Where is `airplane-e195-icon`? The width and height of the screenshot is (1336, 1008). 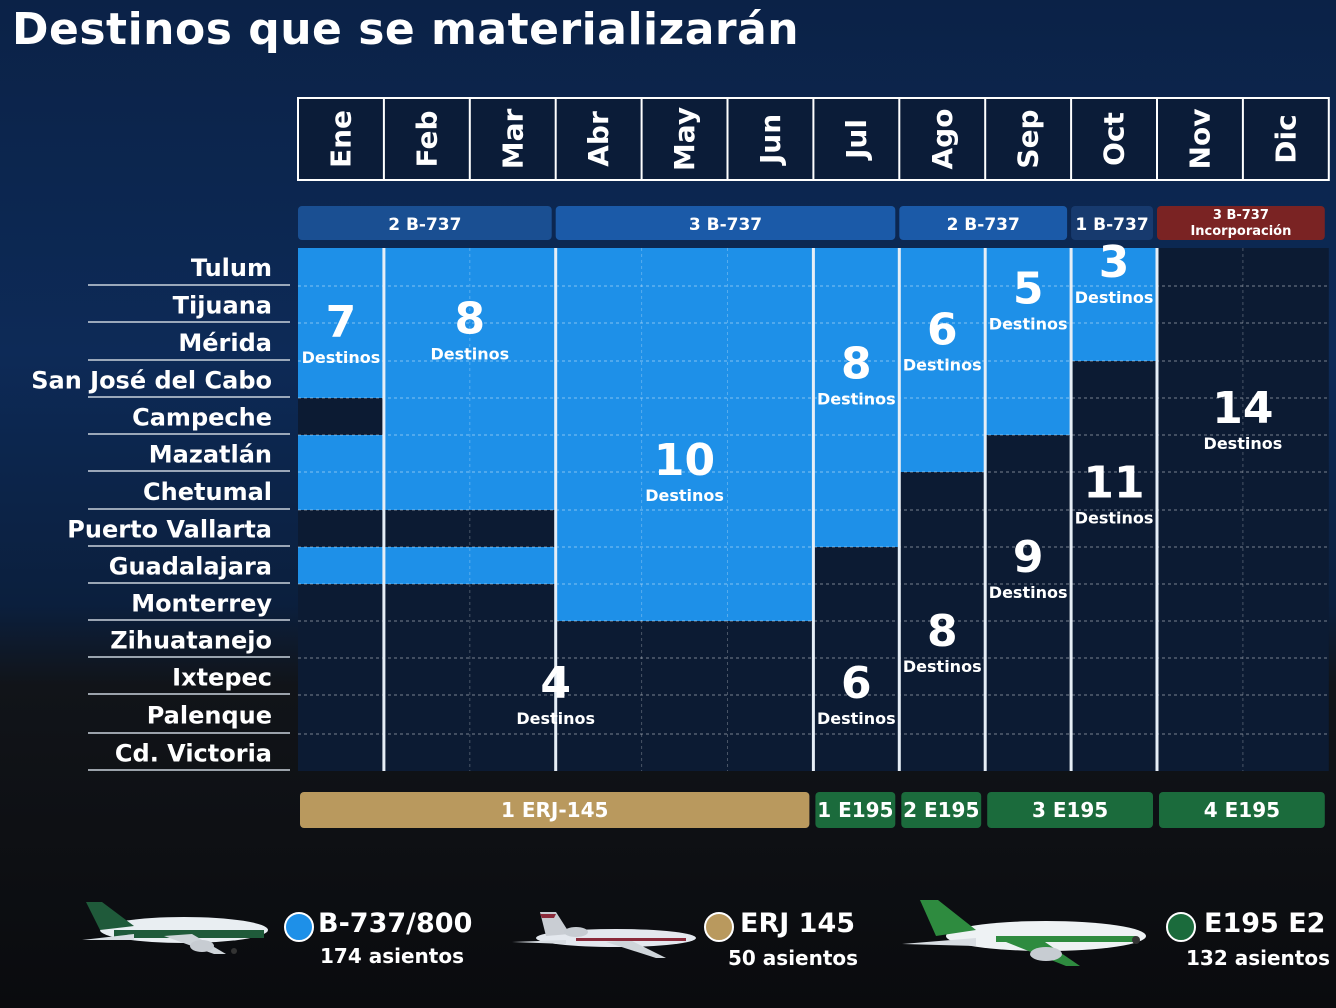
airplane-e195-icon is located at coordinates (1024, 933).